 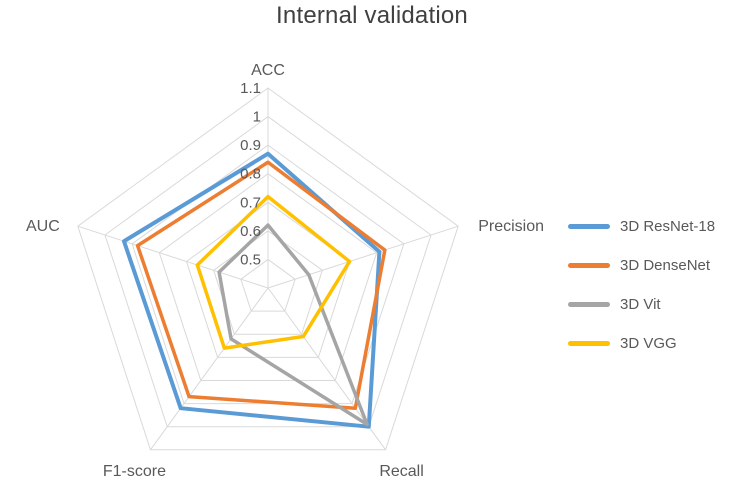 I want to click on tick-label: 0.9, so click(x=250, y=145).